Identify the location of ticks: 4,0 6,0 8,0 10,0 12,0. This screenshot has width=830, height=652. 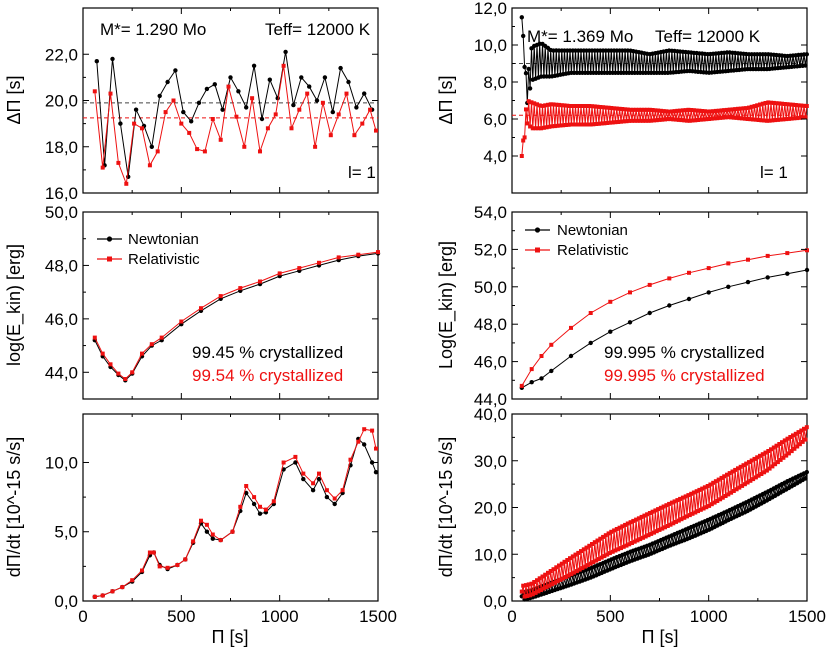
(641, 96).